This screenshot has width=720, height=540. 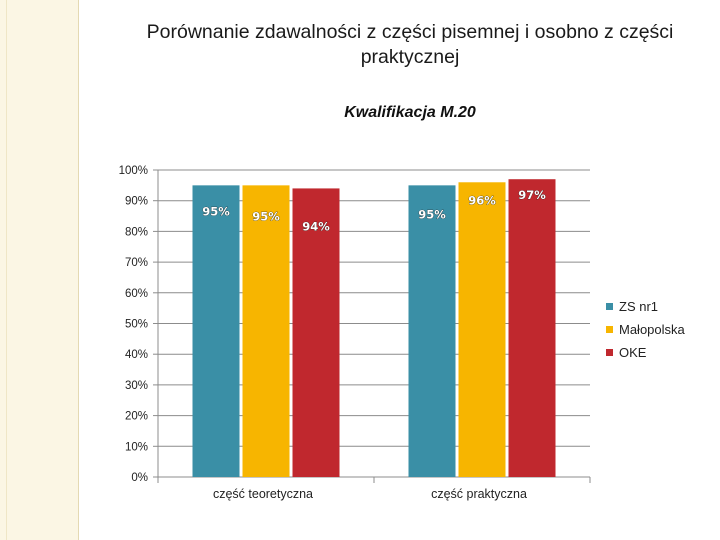 What do you see at coordinates (633, 352) in the screenshot?
I see `legend-label: OKE` at bounding box center [633, 352].